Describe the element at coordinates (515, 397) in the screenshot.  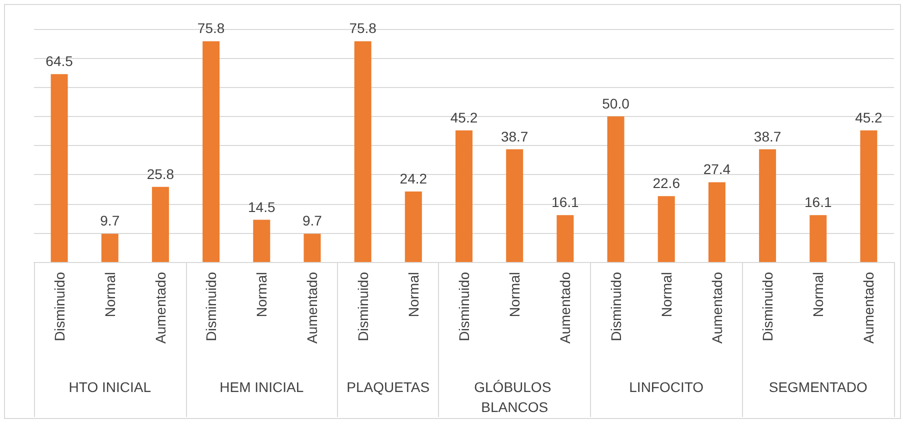
I see `text: GLÓBULOS BLANCOS` at that location.